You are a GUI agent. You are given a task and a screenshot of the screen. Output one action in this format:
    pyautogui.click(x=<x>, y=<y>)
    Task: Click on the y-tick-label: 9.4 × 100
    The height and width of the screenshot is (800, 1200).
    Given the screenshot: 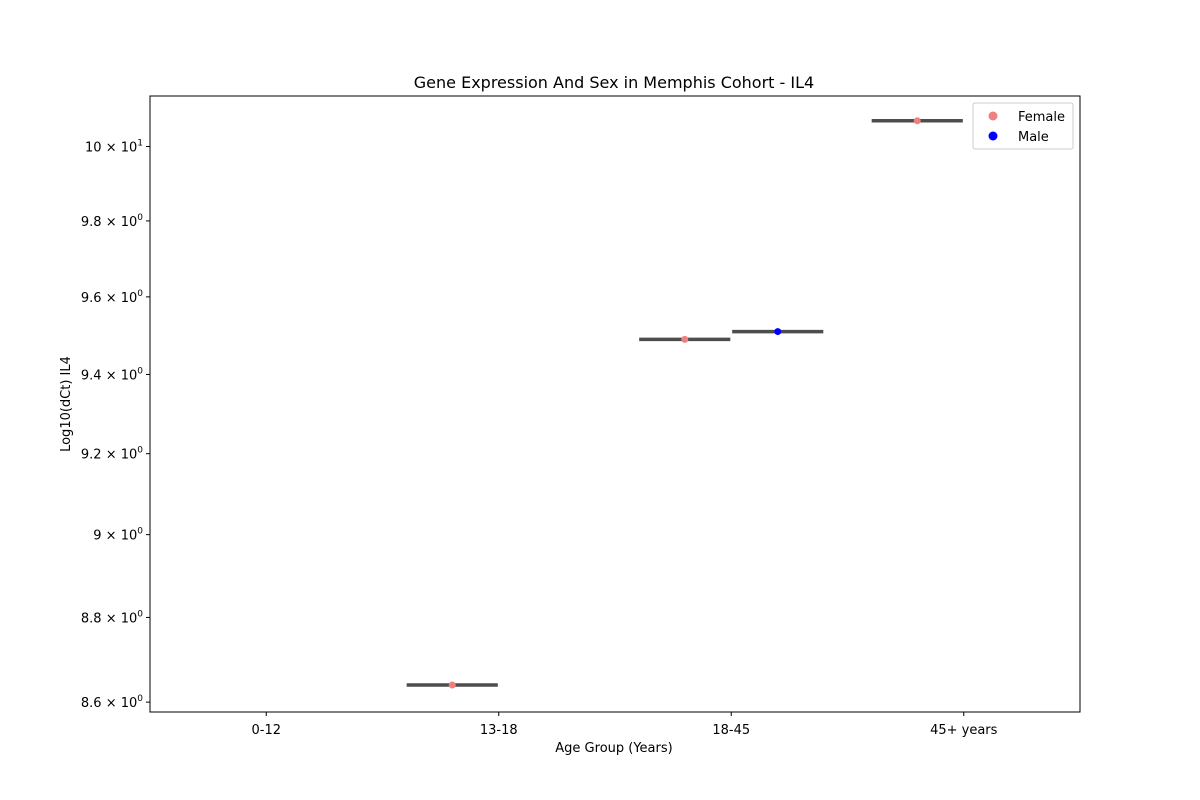 What is the action you would take?
    pyautogui.click(x=112, y=374)
    